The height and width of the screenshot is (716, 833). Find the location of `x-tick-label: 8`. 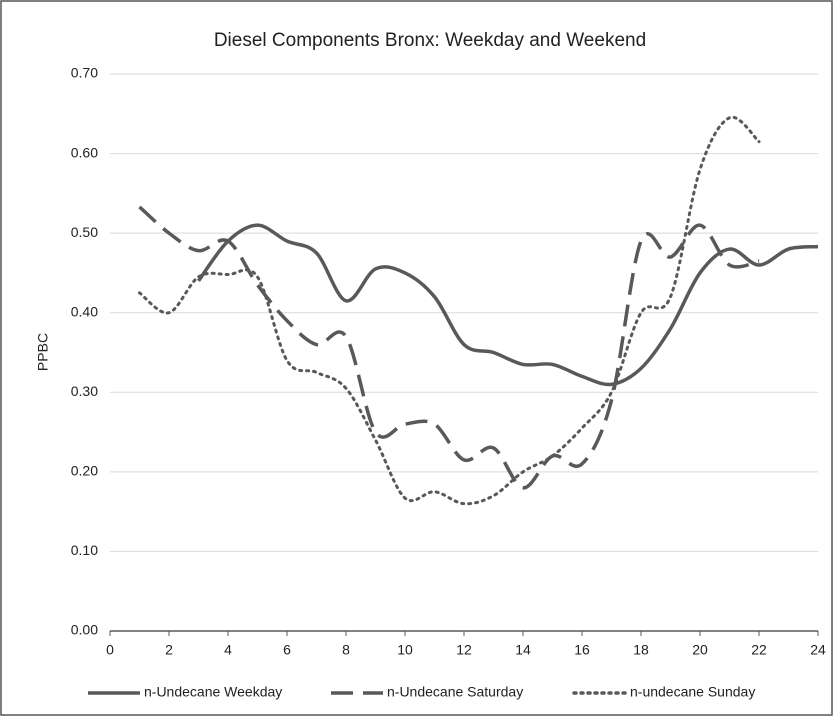

x-tick-label: 8 is located at coordinates (346, 650).